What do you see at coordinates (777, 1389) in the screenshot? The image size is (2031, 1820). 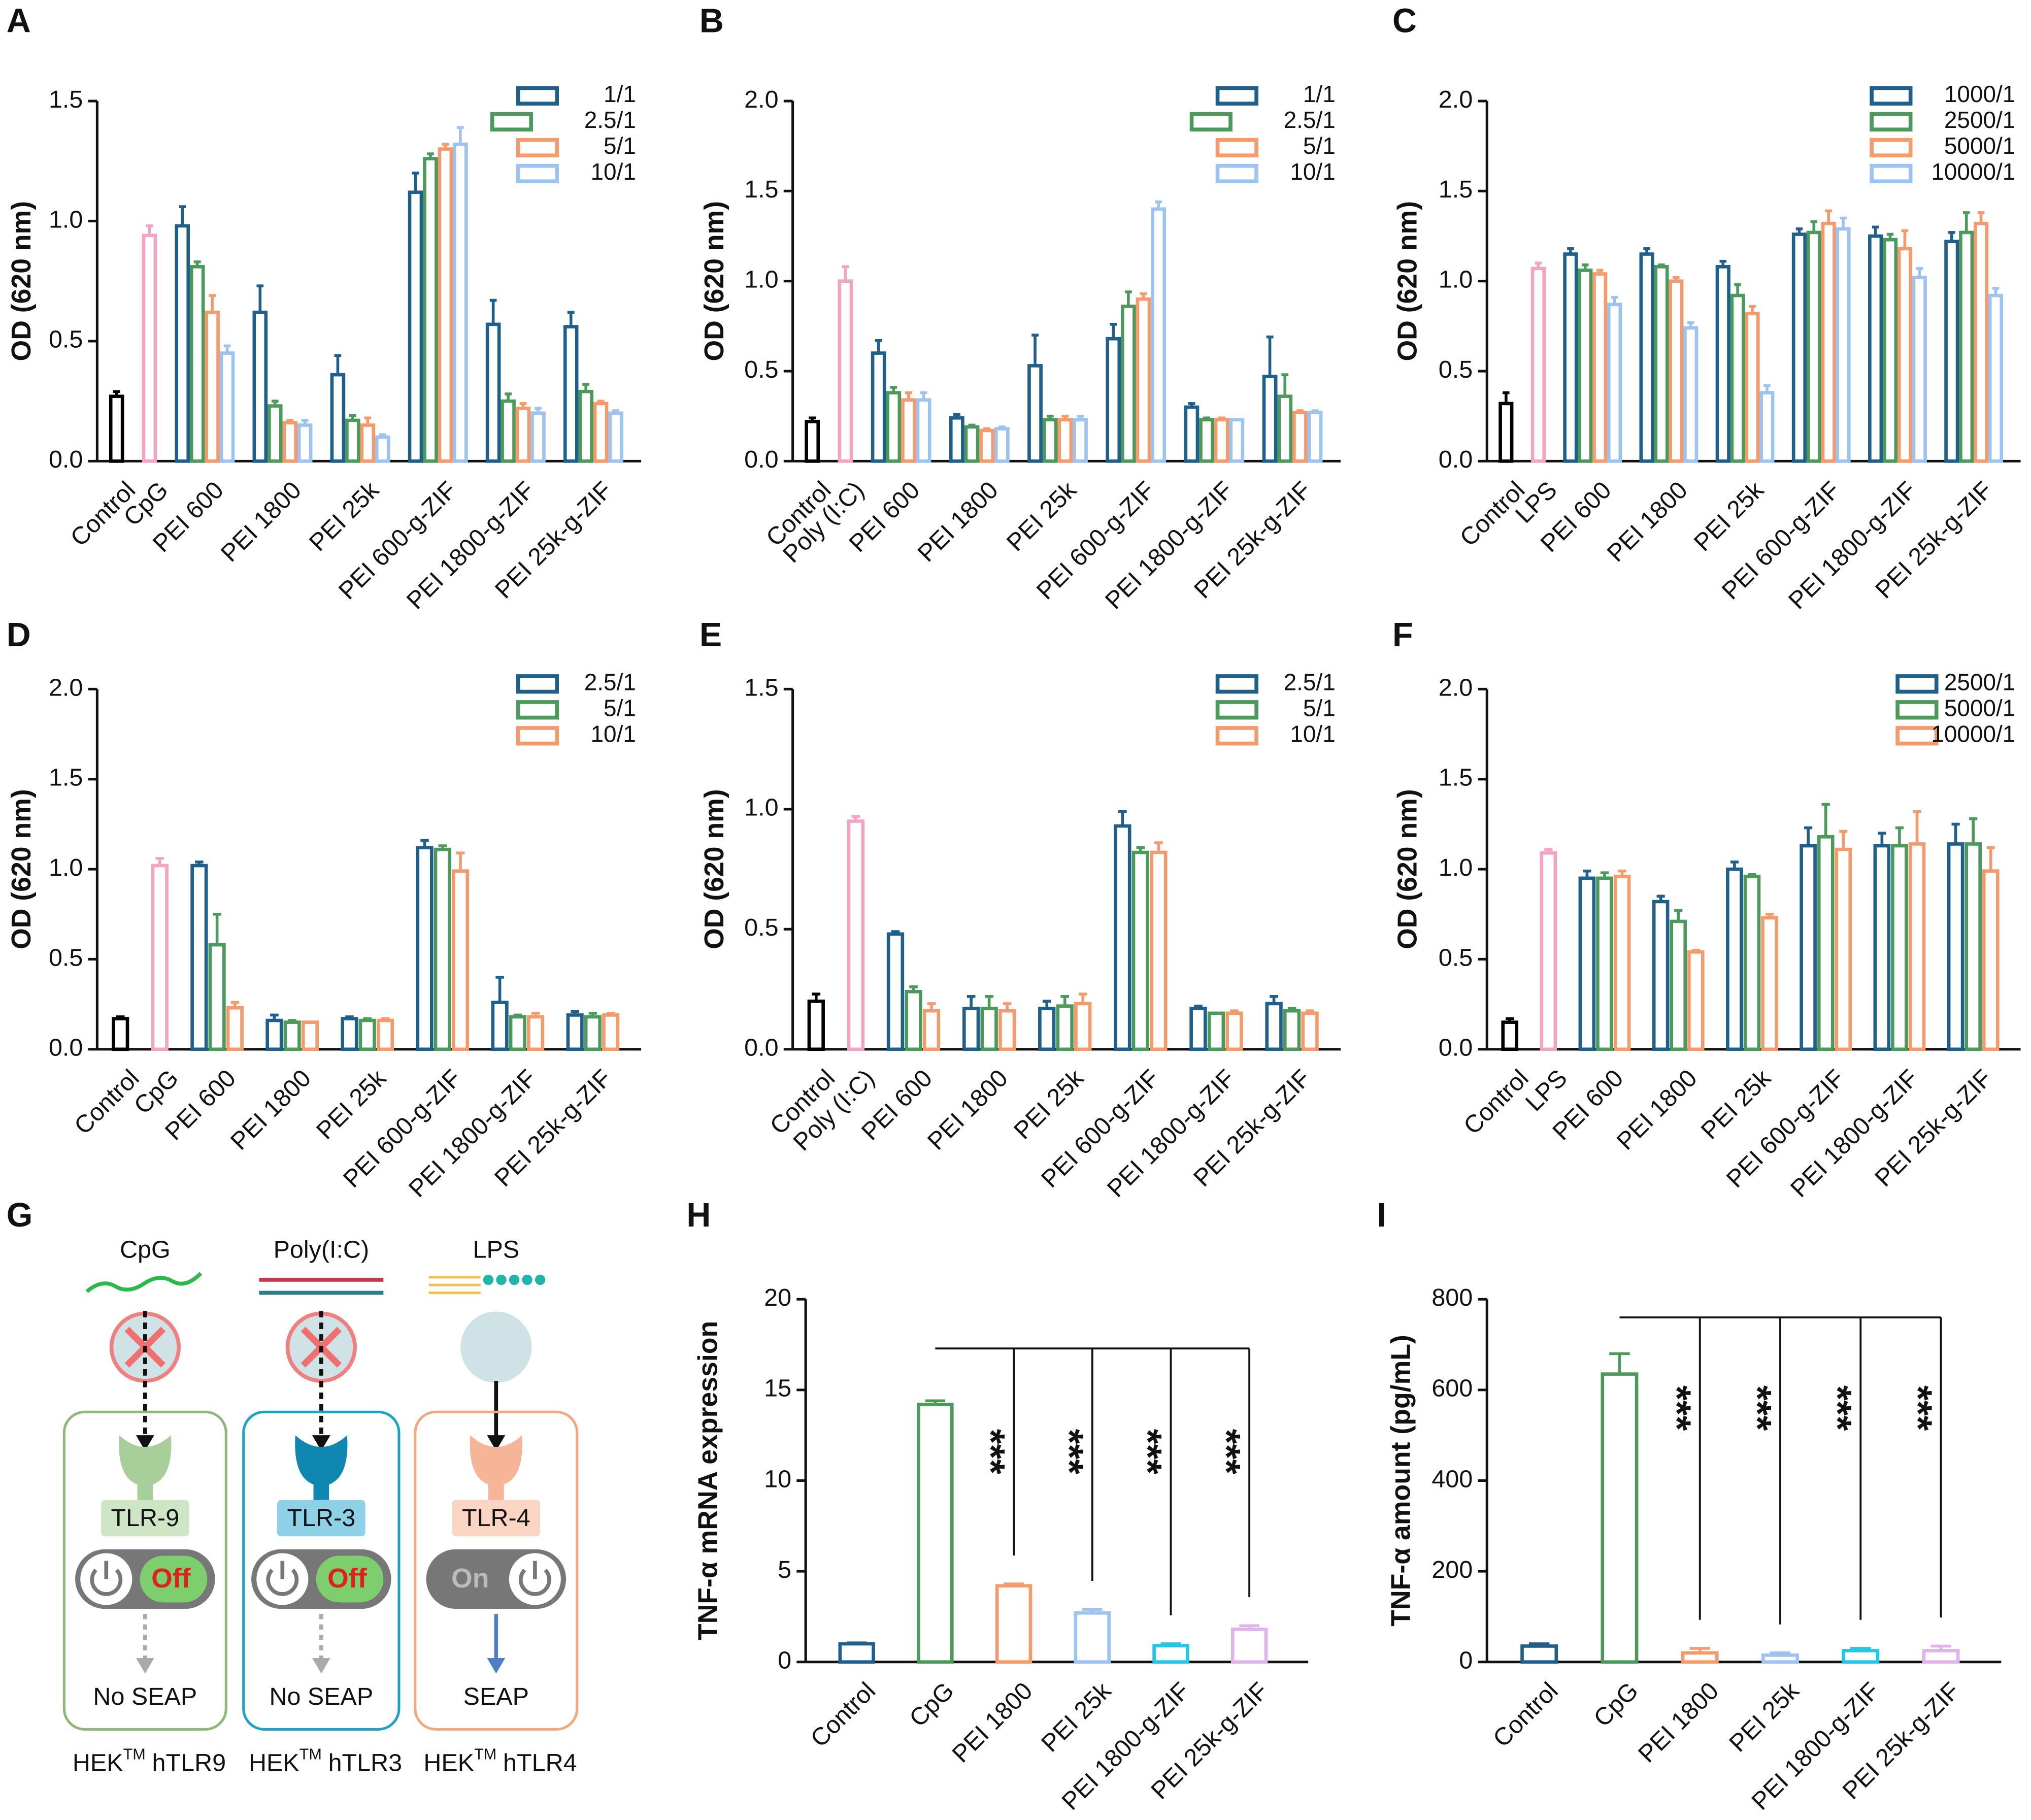 I see `y-tick-label: 15` at bounding box center [777, 1389].